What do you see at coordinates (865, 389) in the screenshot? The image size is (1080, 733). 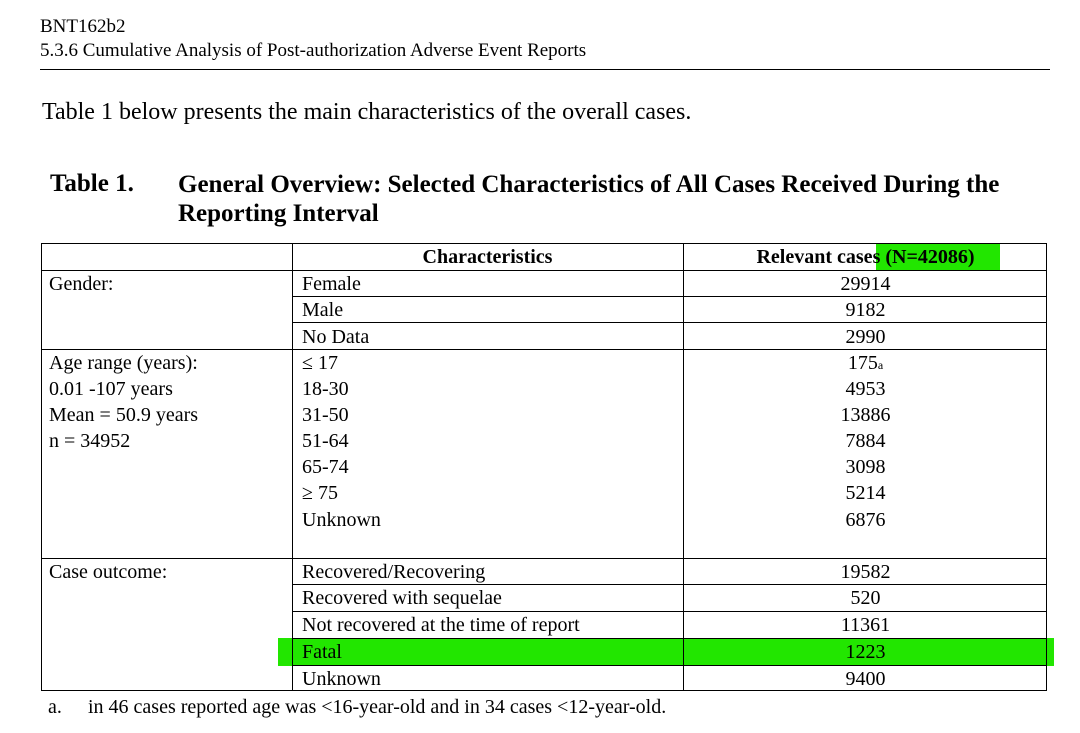 I see `age-row-value: 4953` at bounding box center [865, 389].